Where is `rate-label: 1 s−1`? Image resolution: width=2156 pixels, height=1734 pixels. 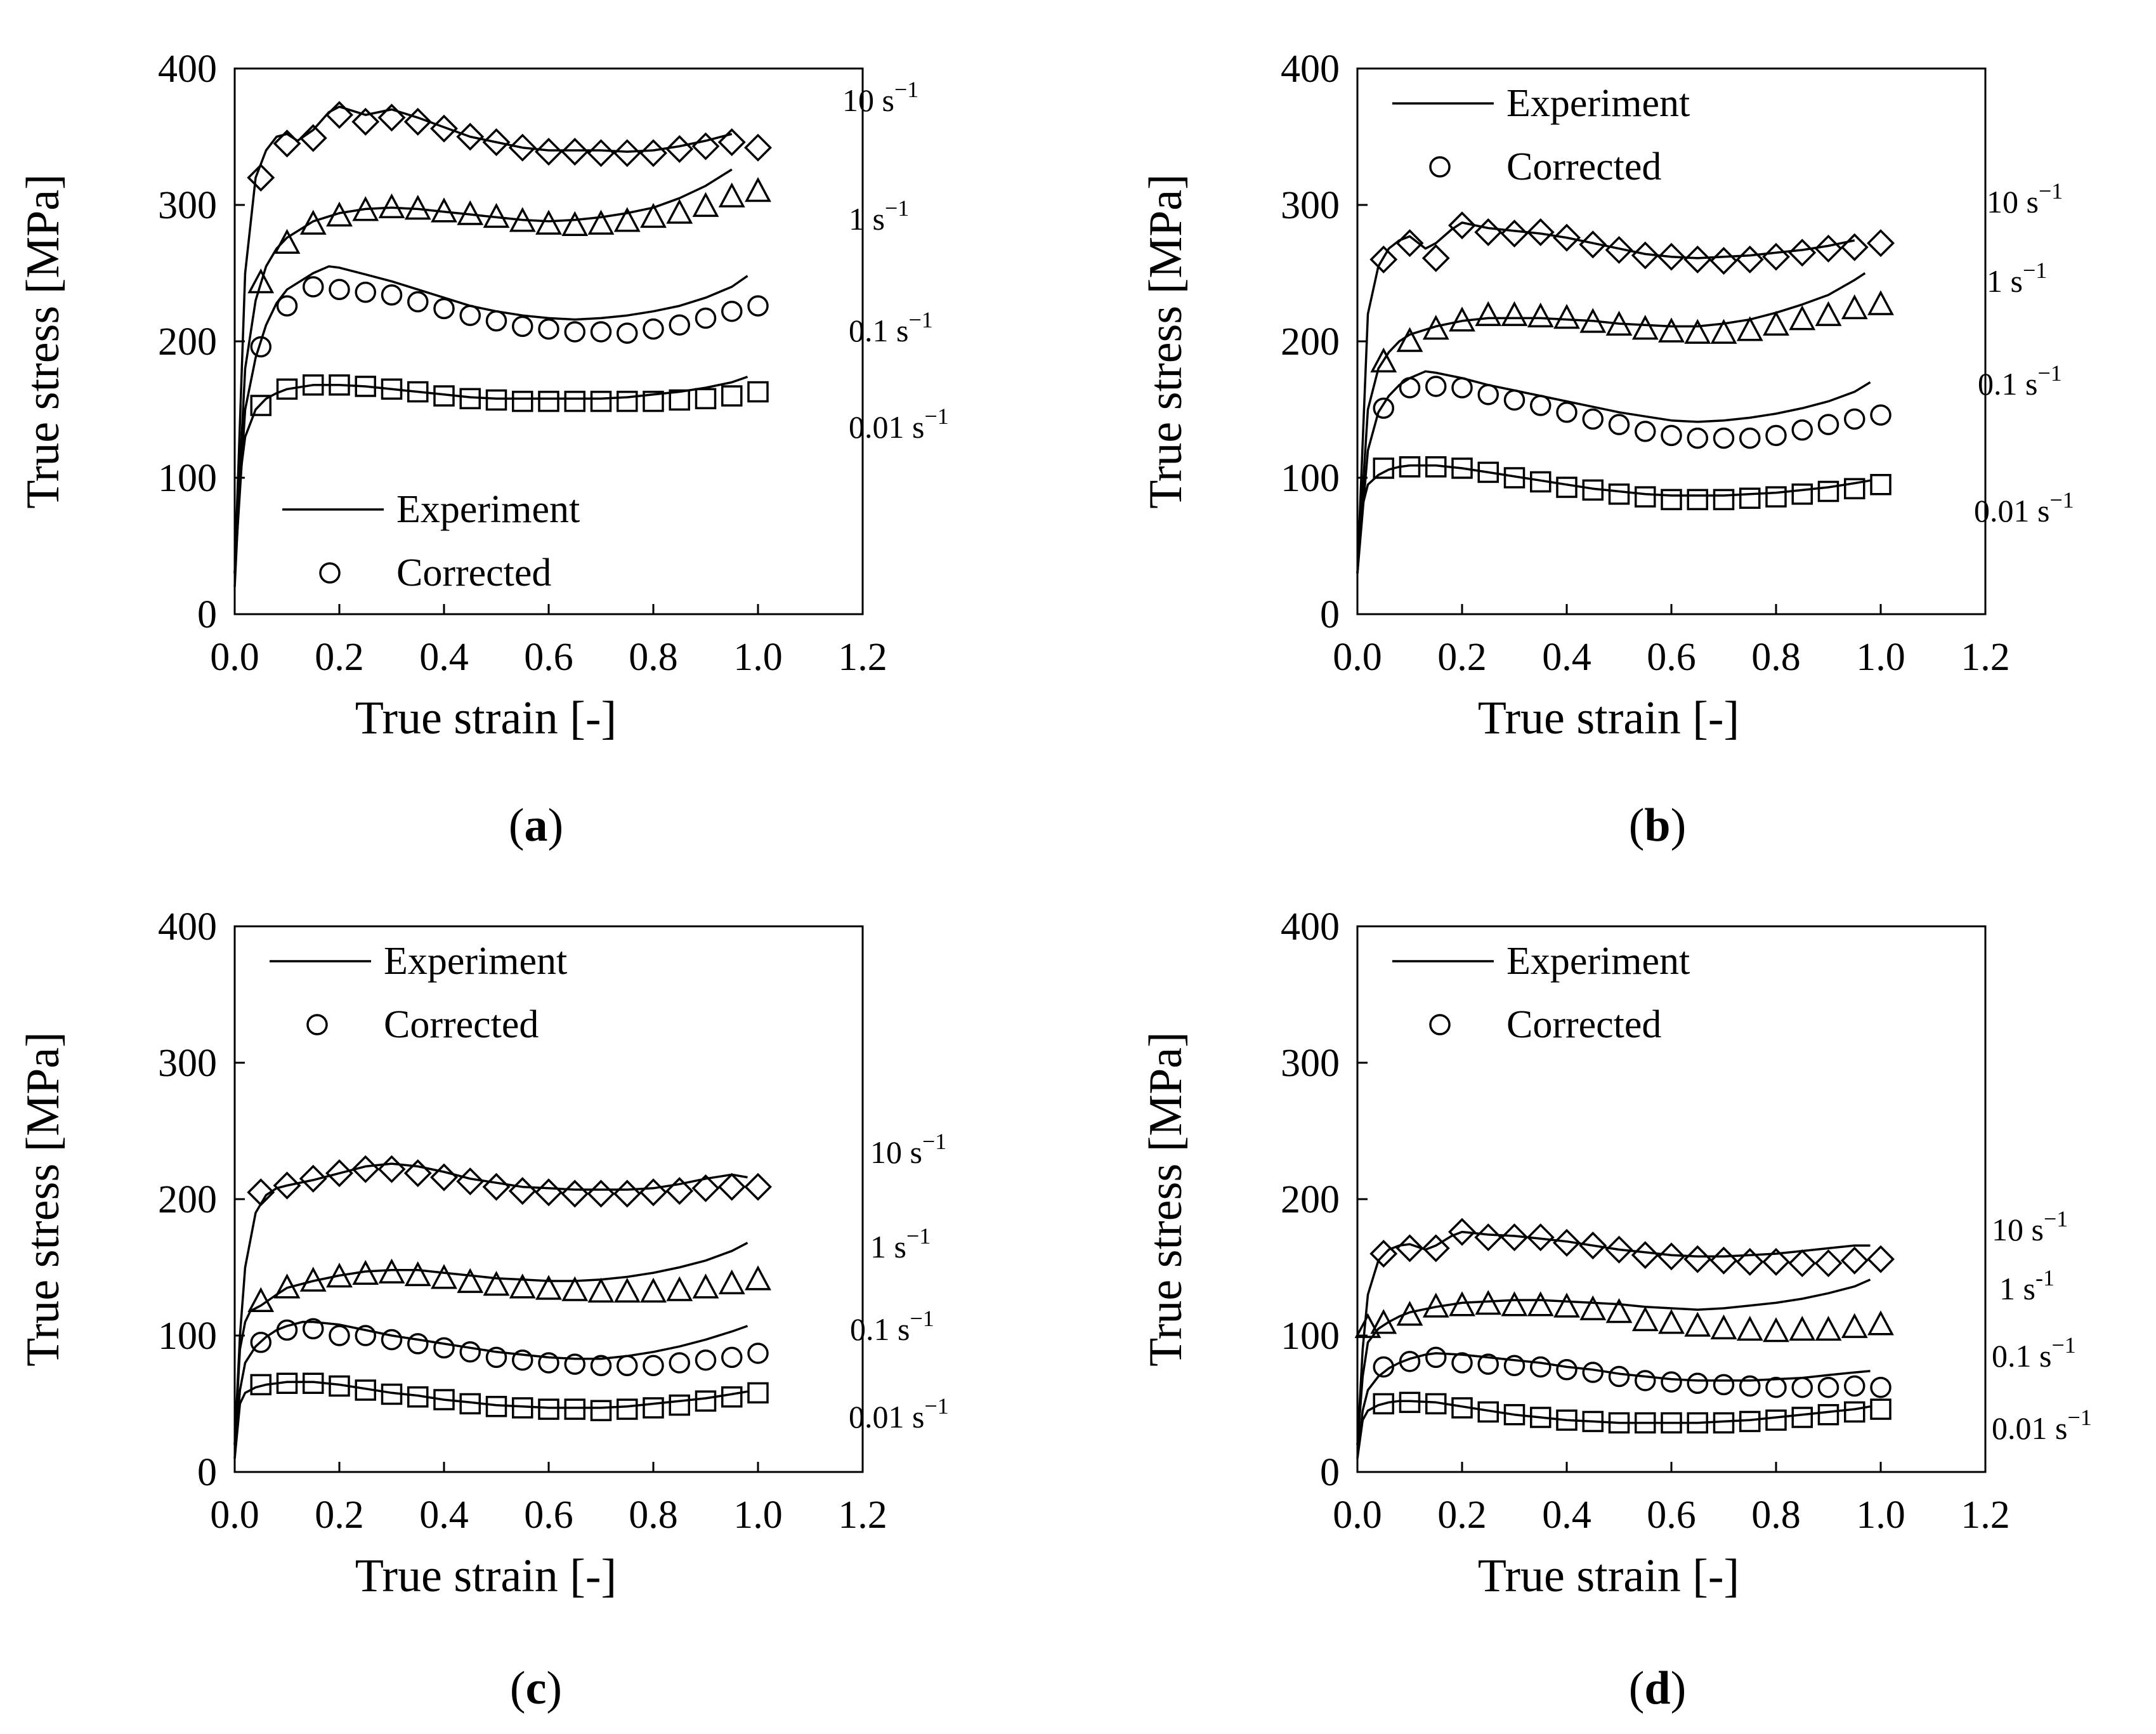 rate-label: 1 s−1 is located at coordinates (879, 216).